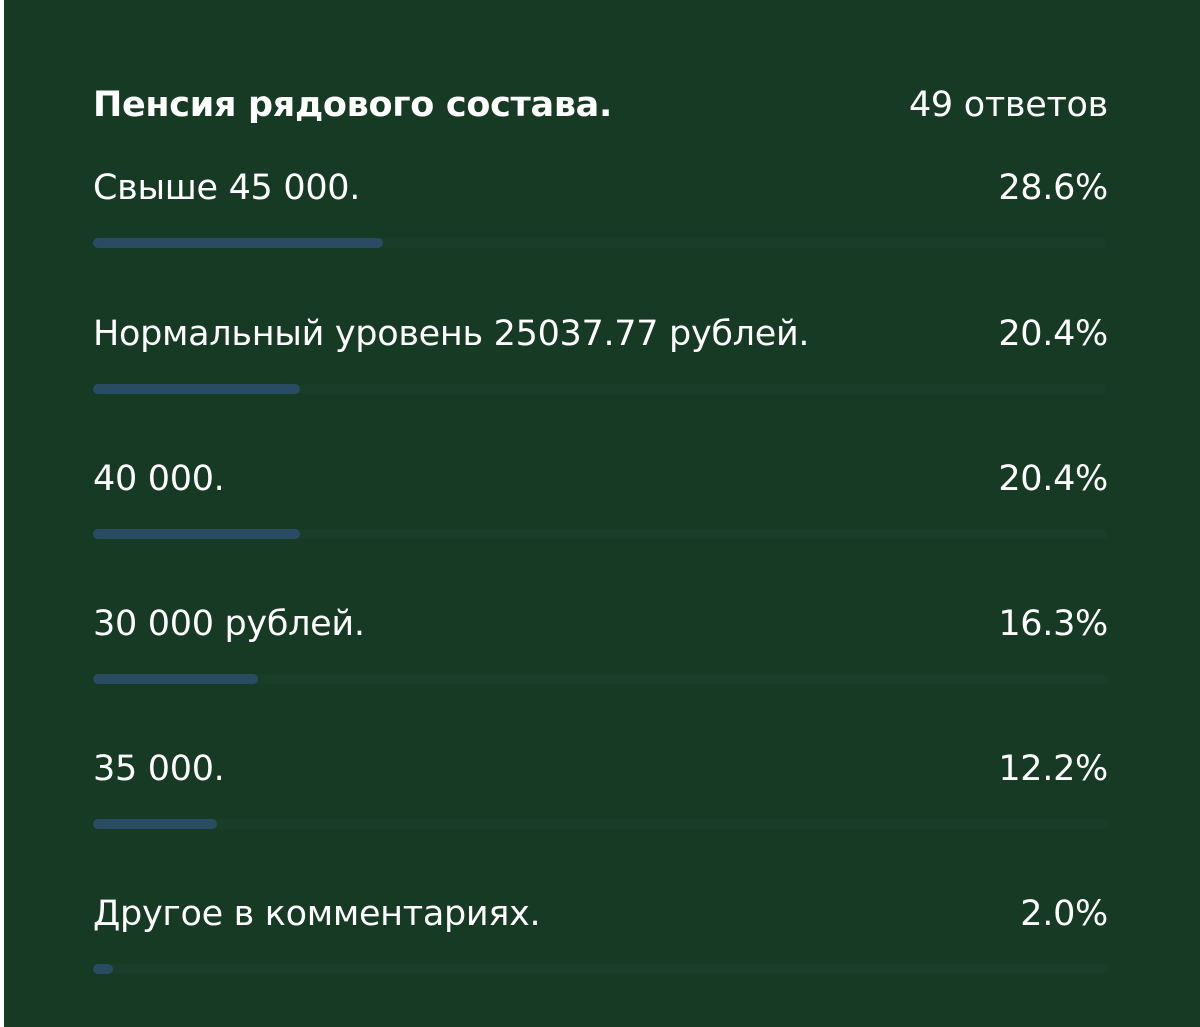 The width and height of the screenshot is (1200, 1027). Describe the element at coordinates (159, 479) in the screenshot. I see `option-label: 40 000.` at that location.